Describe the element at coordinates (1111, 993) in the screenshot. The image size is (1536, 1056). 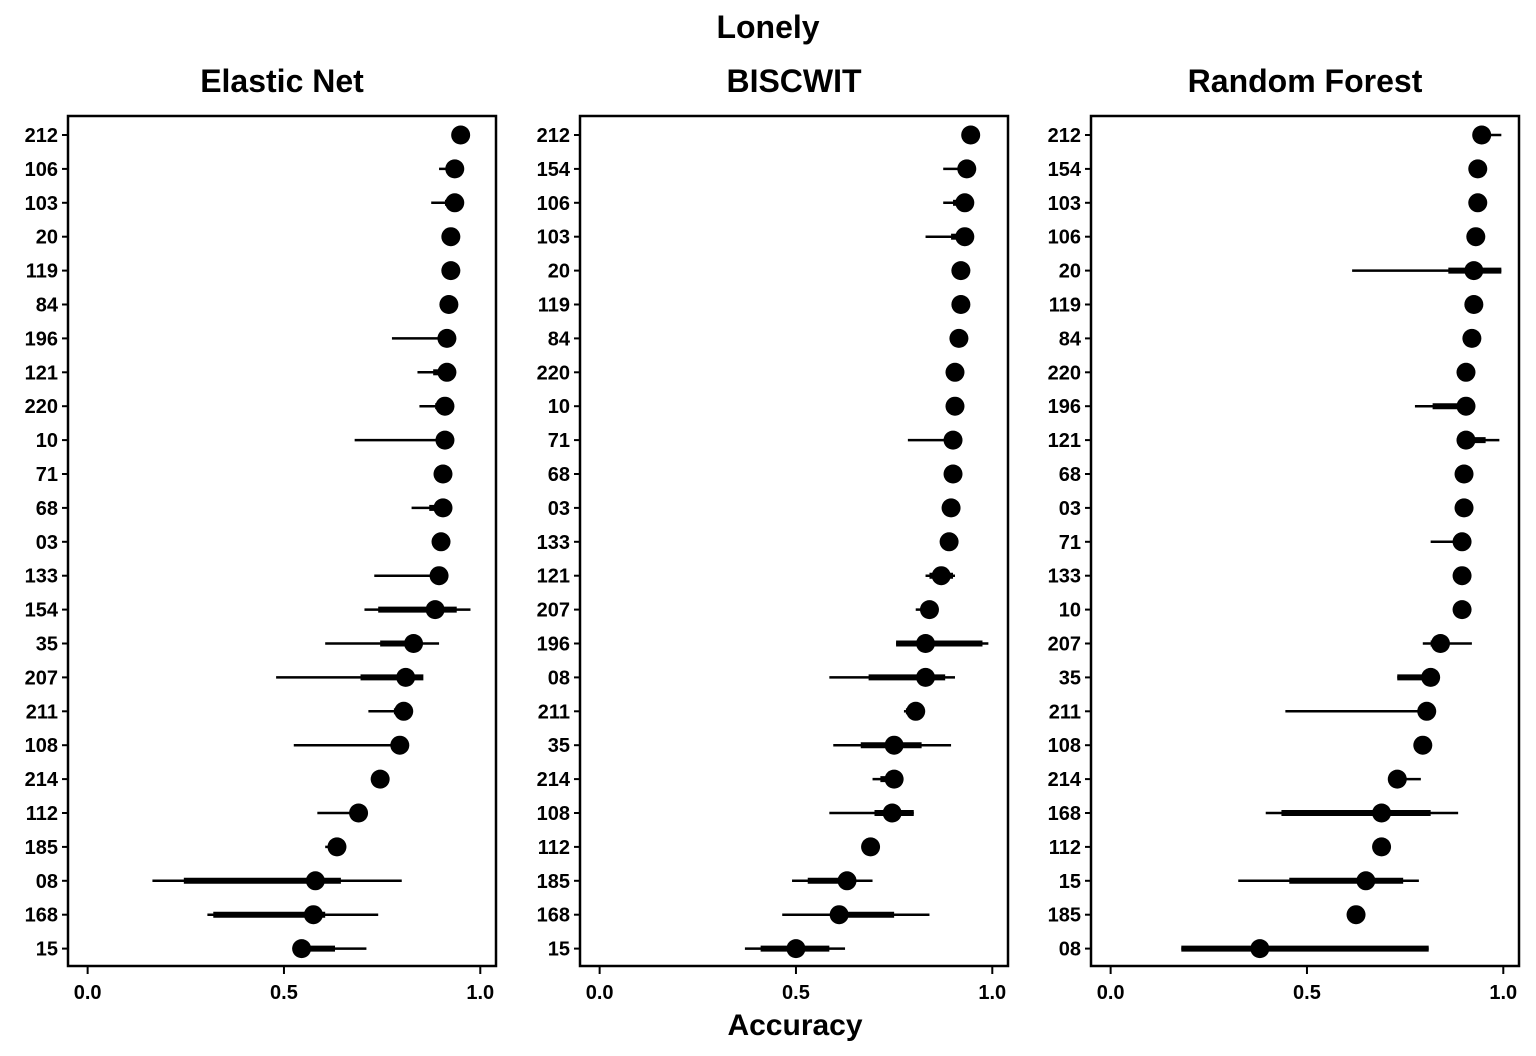
I see `x-tick-label: 0.0` at that location.